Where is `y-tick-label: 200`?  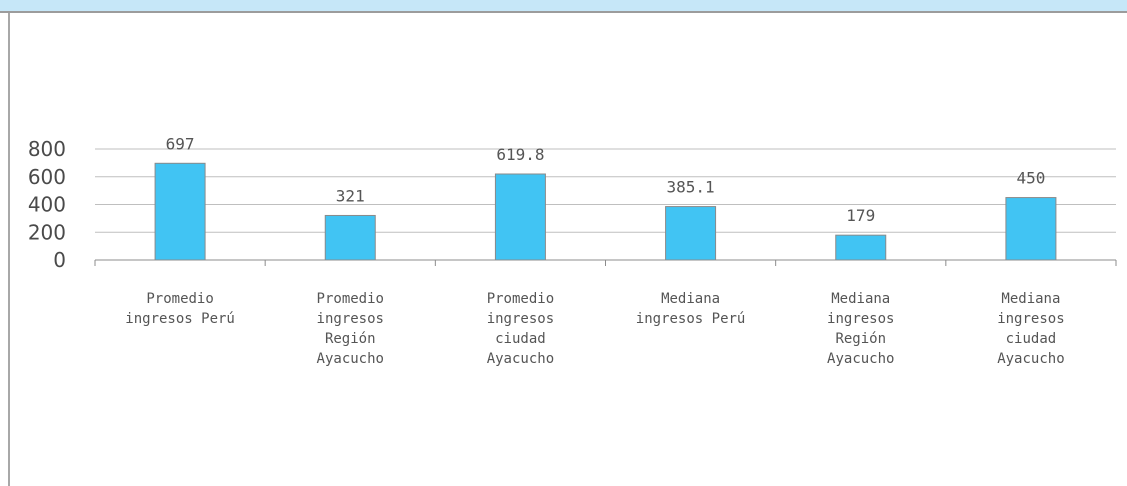 y-tick-label: 200 is located at coordinates (47, 232).